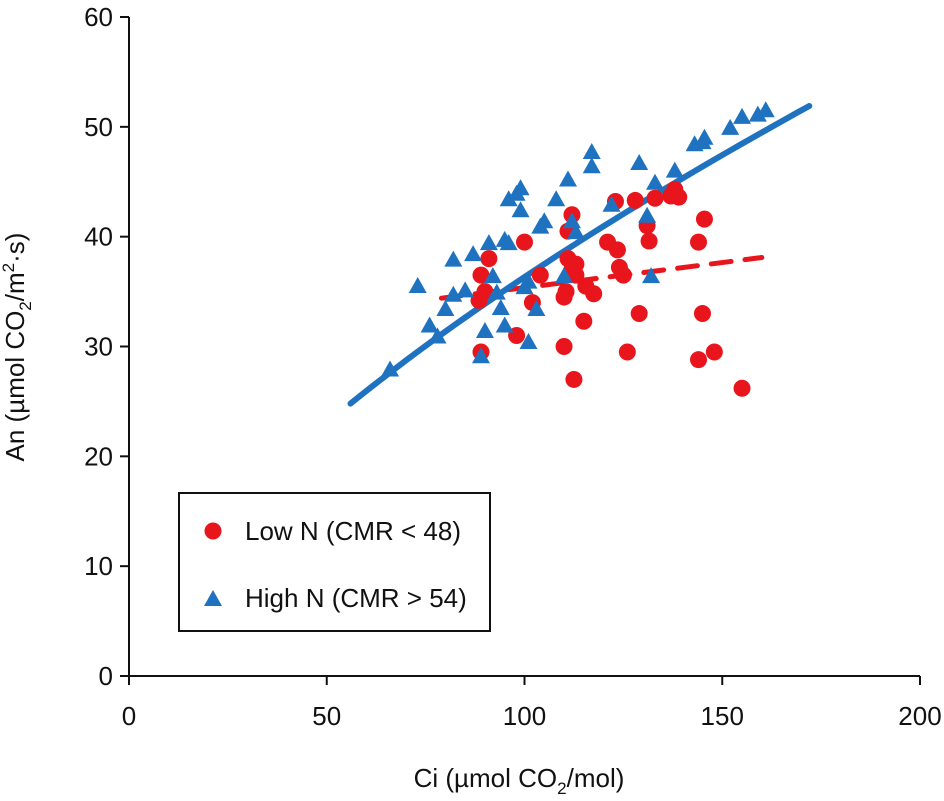  What do you see at coordinates (15, 248) in the screenshot?
I see `y-axis-title-post: ·s)` at bounding box center [15, 248].